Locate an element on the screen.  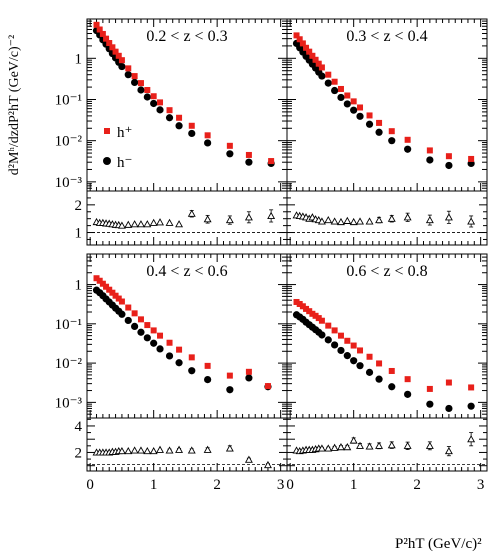
x-tick-label: 1 is located at coordinates (354, 485).